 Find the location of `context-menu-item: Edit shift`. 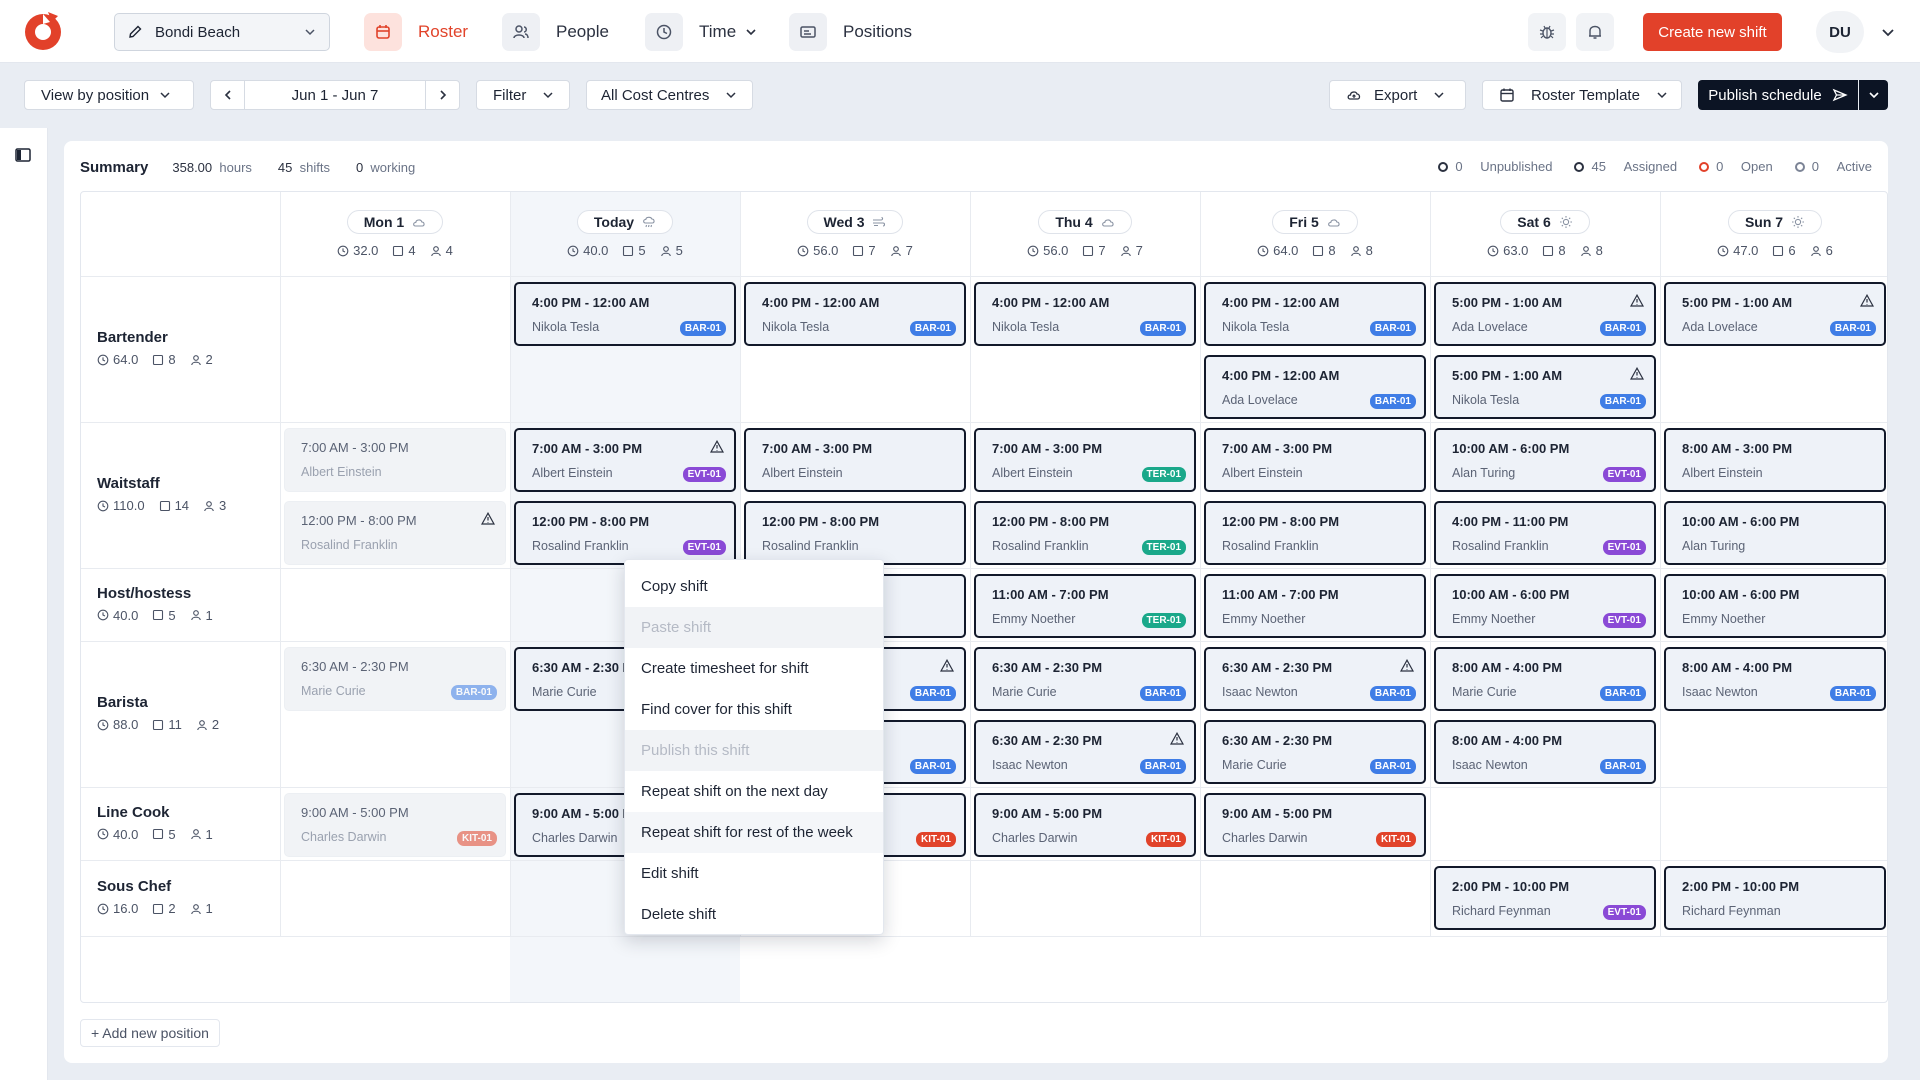

context-menu-item: Edit shift is located at coordinates (670, 873).